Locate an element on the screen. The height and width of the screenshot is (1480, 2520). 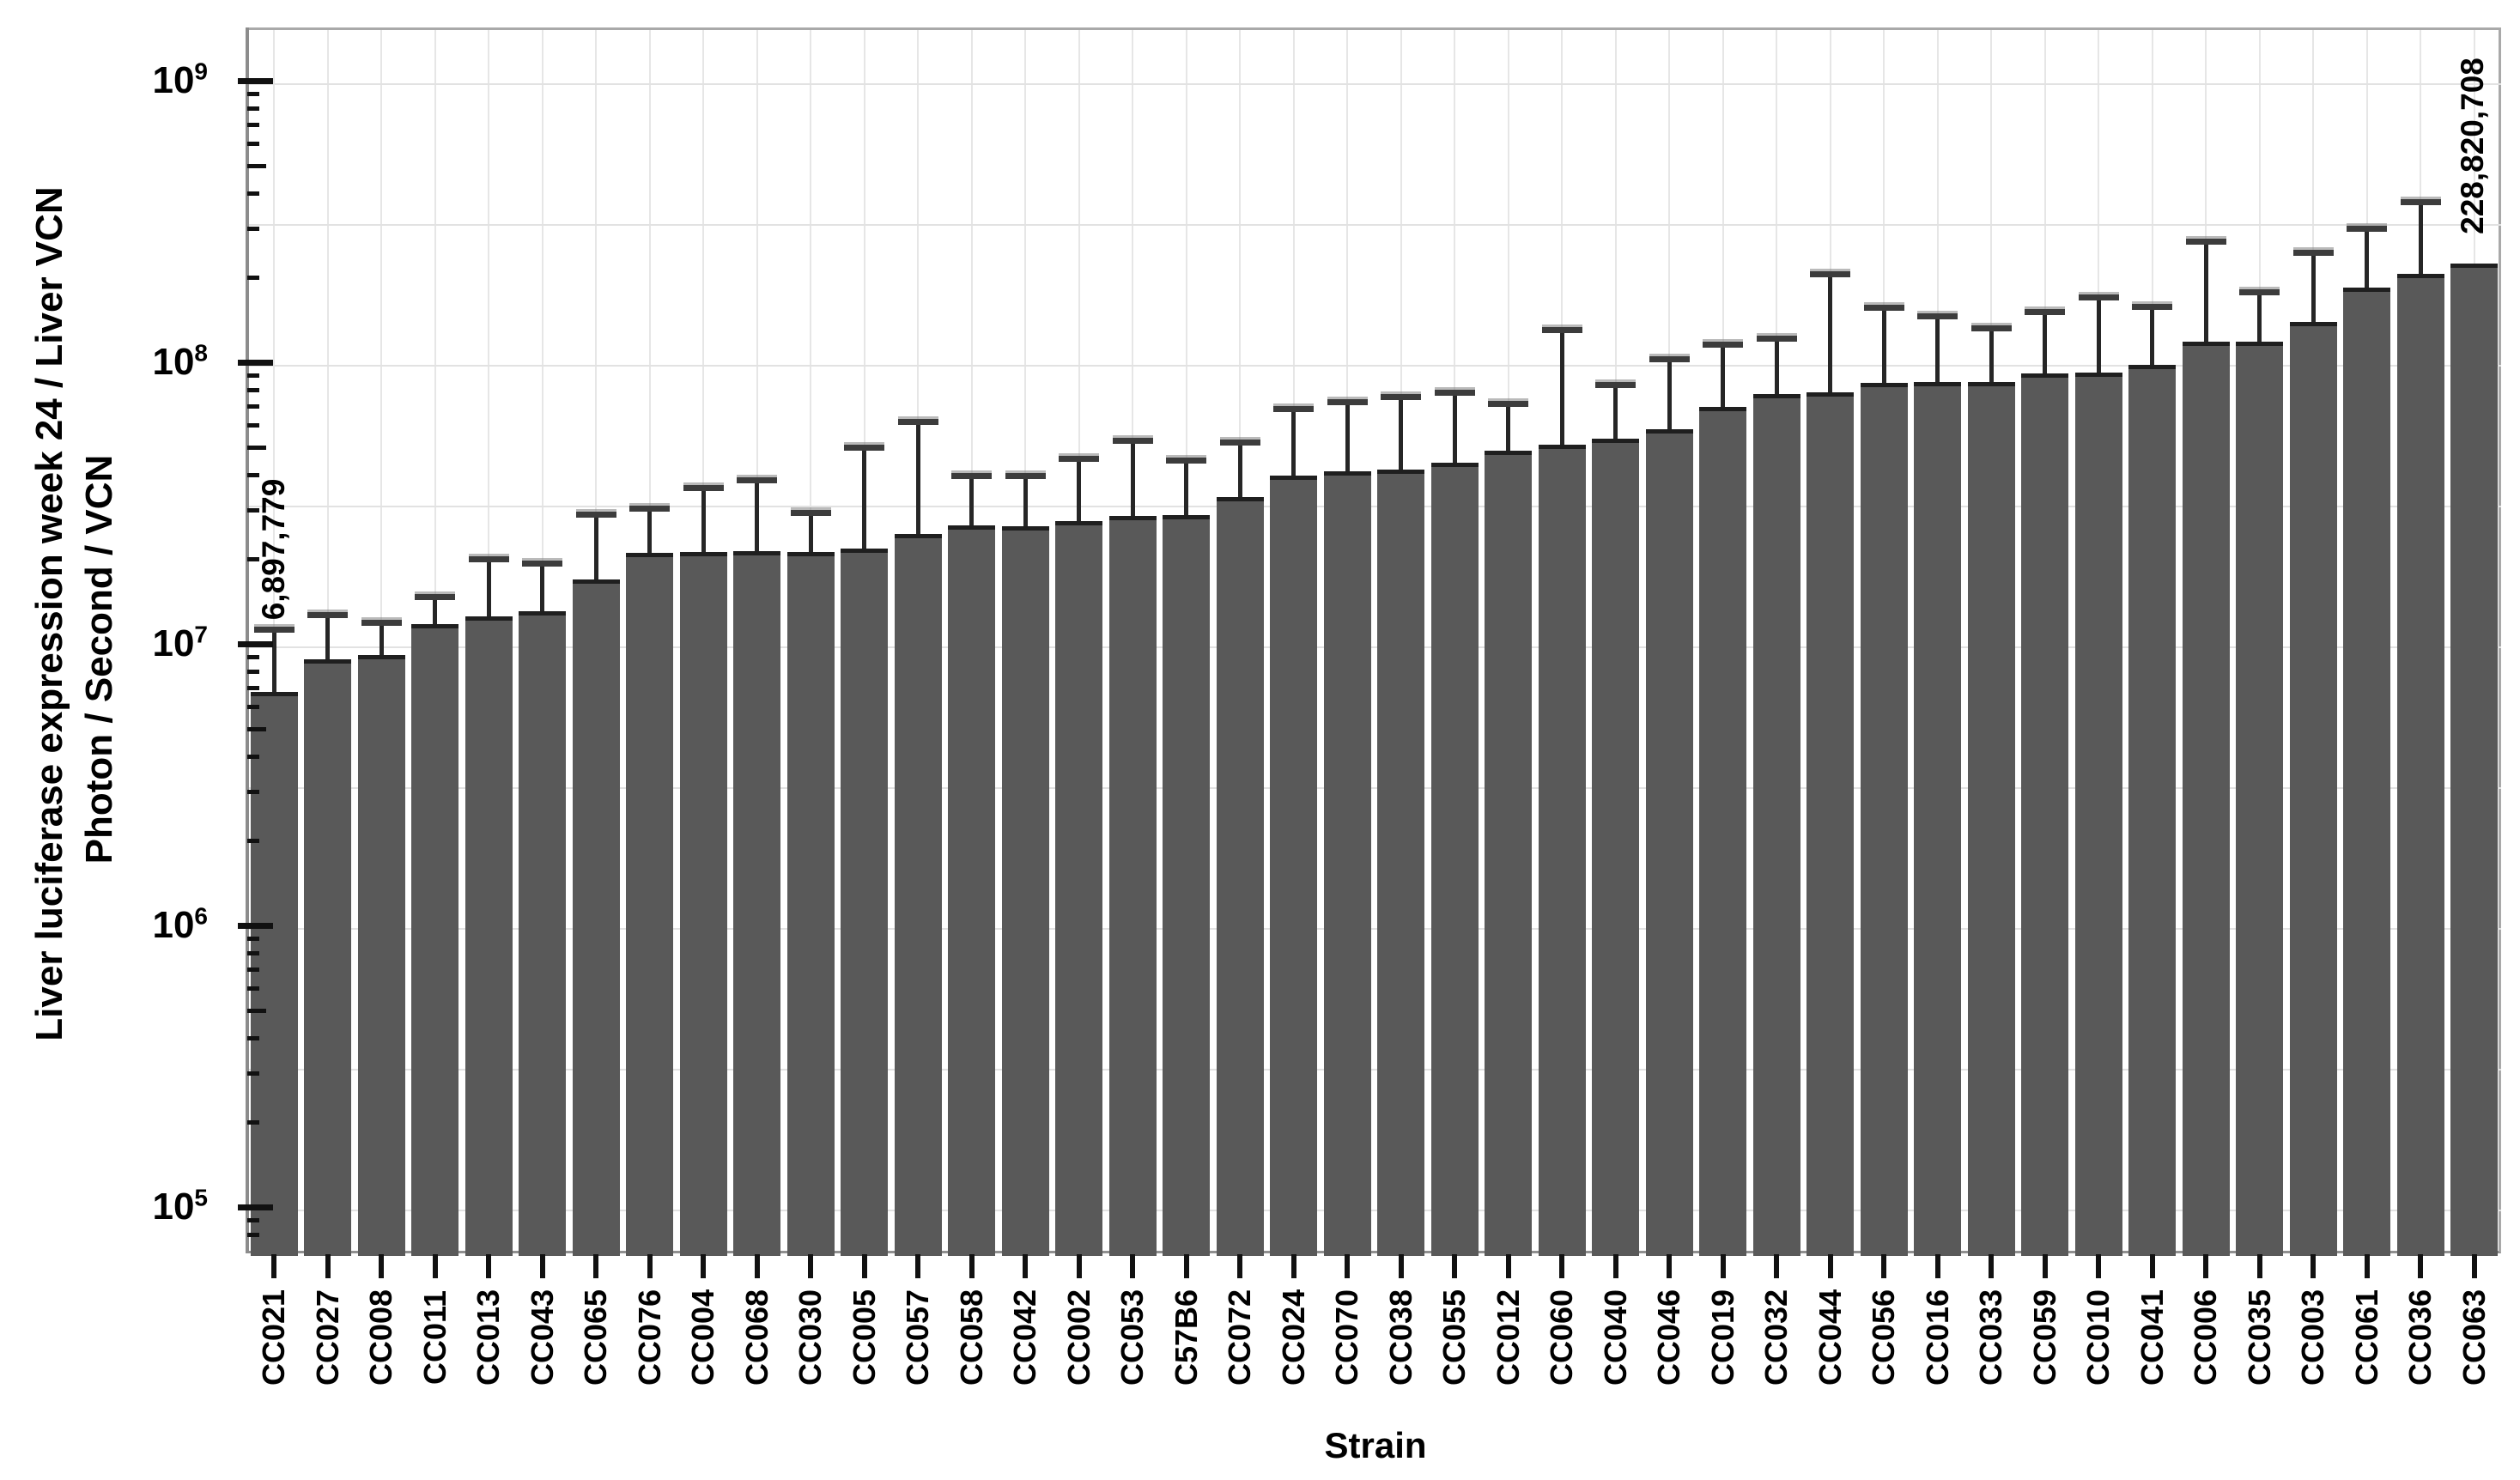
bar-CC057 is located at coordinates (918, 895).